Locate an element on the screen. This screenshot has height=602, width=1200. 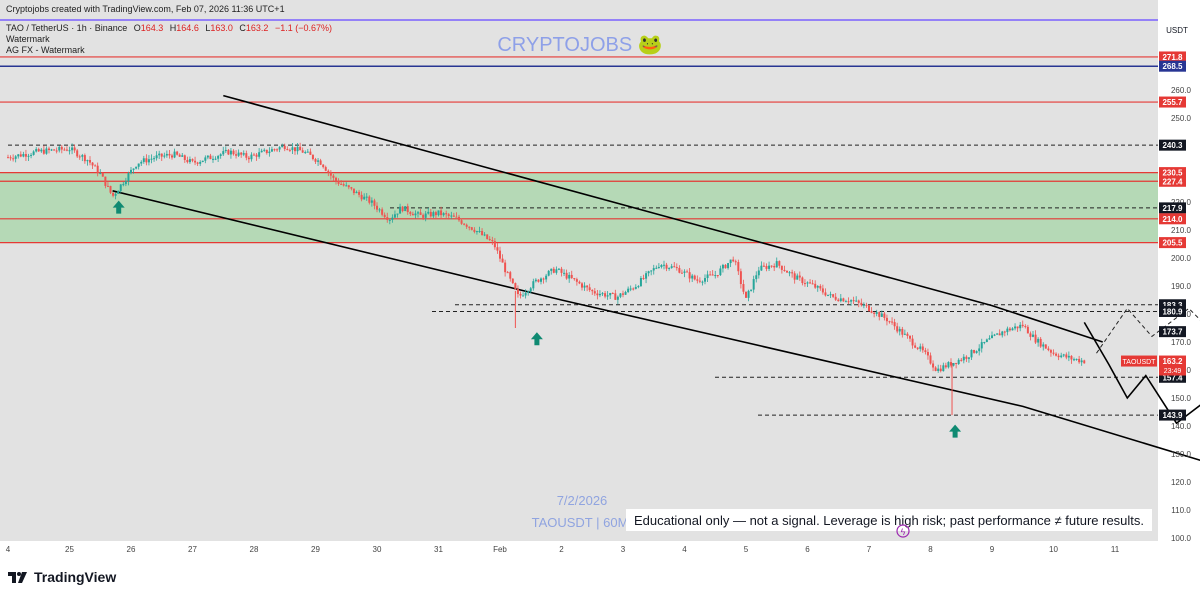
symbol-name: TAO / TetherUS · 1h · Binance is located at coordinates (66, 28).